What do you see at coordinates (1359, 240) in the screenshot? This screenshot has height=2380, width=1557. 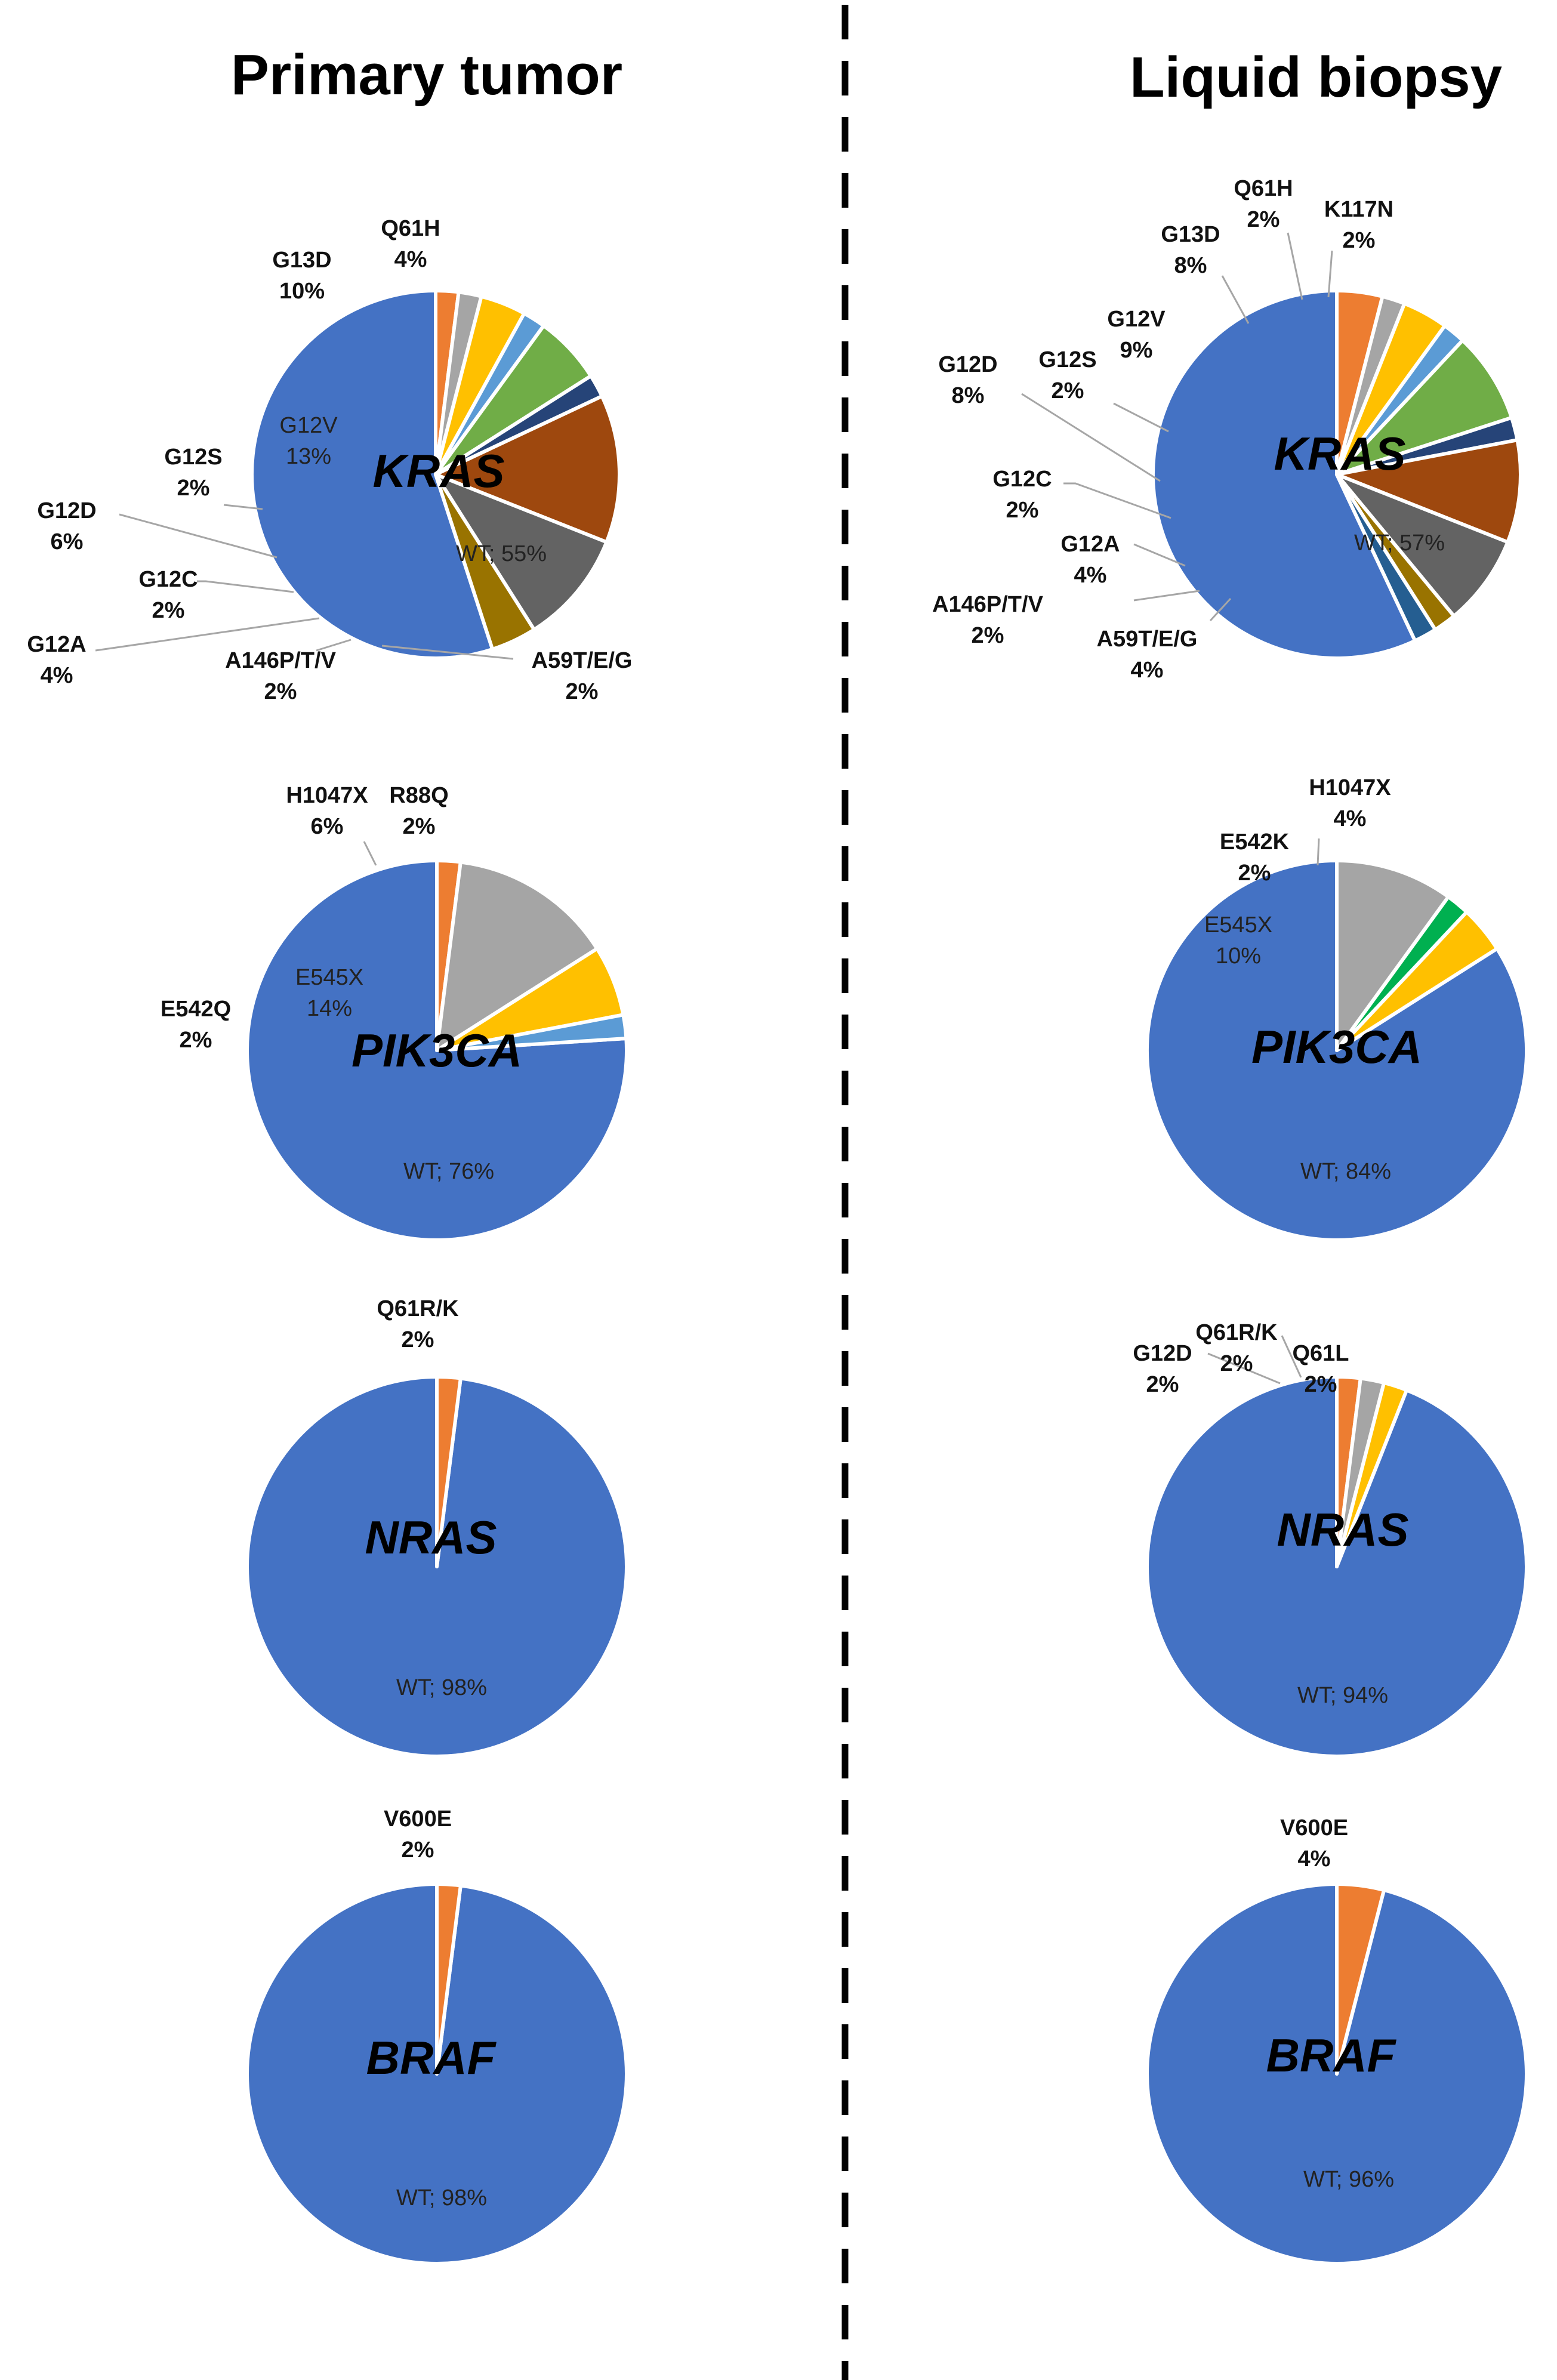 I see `data-label-k117n-pct: 2%` at bounding box center [1359, 240].